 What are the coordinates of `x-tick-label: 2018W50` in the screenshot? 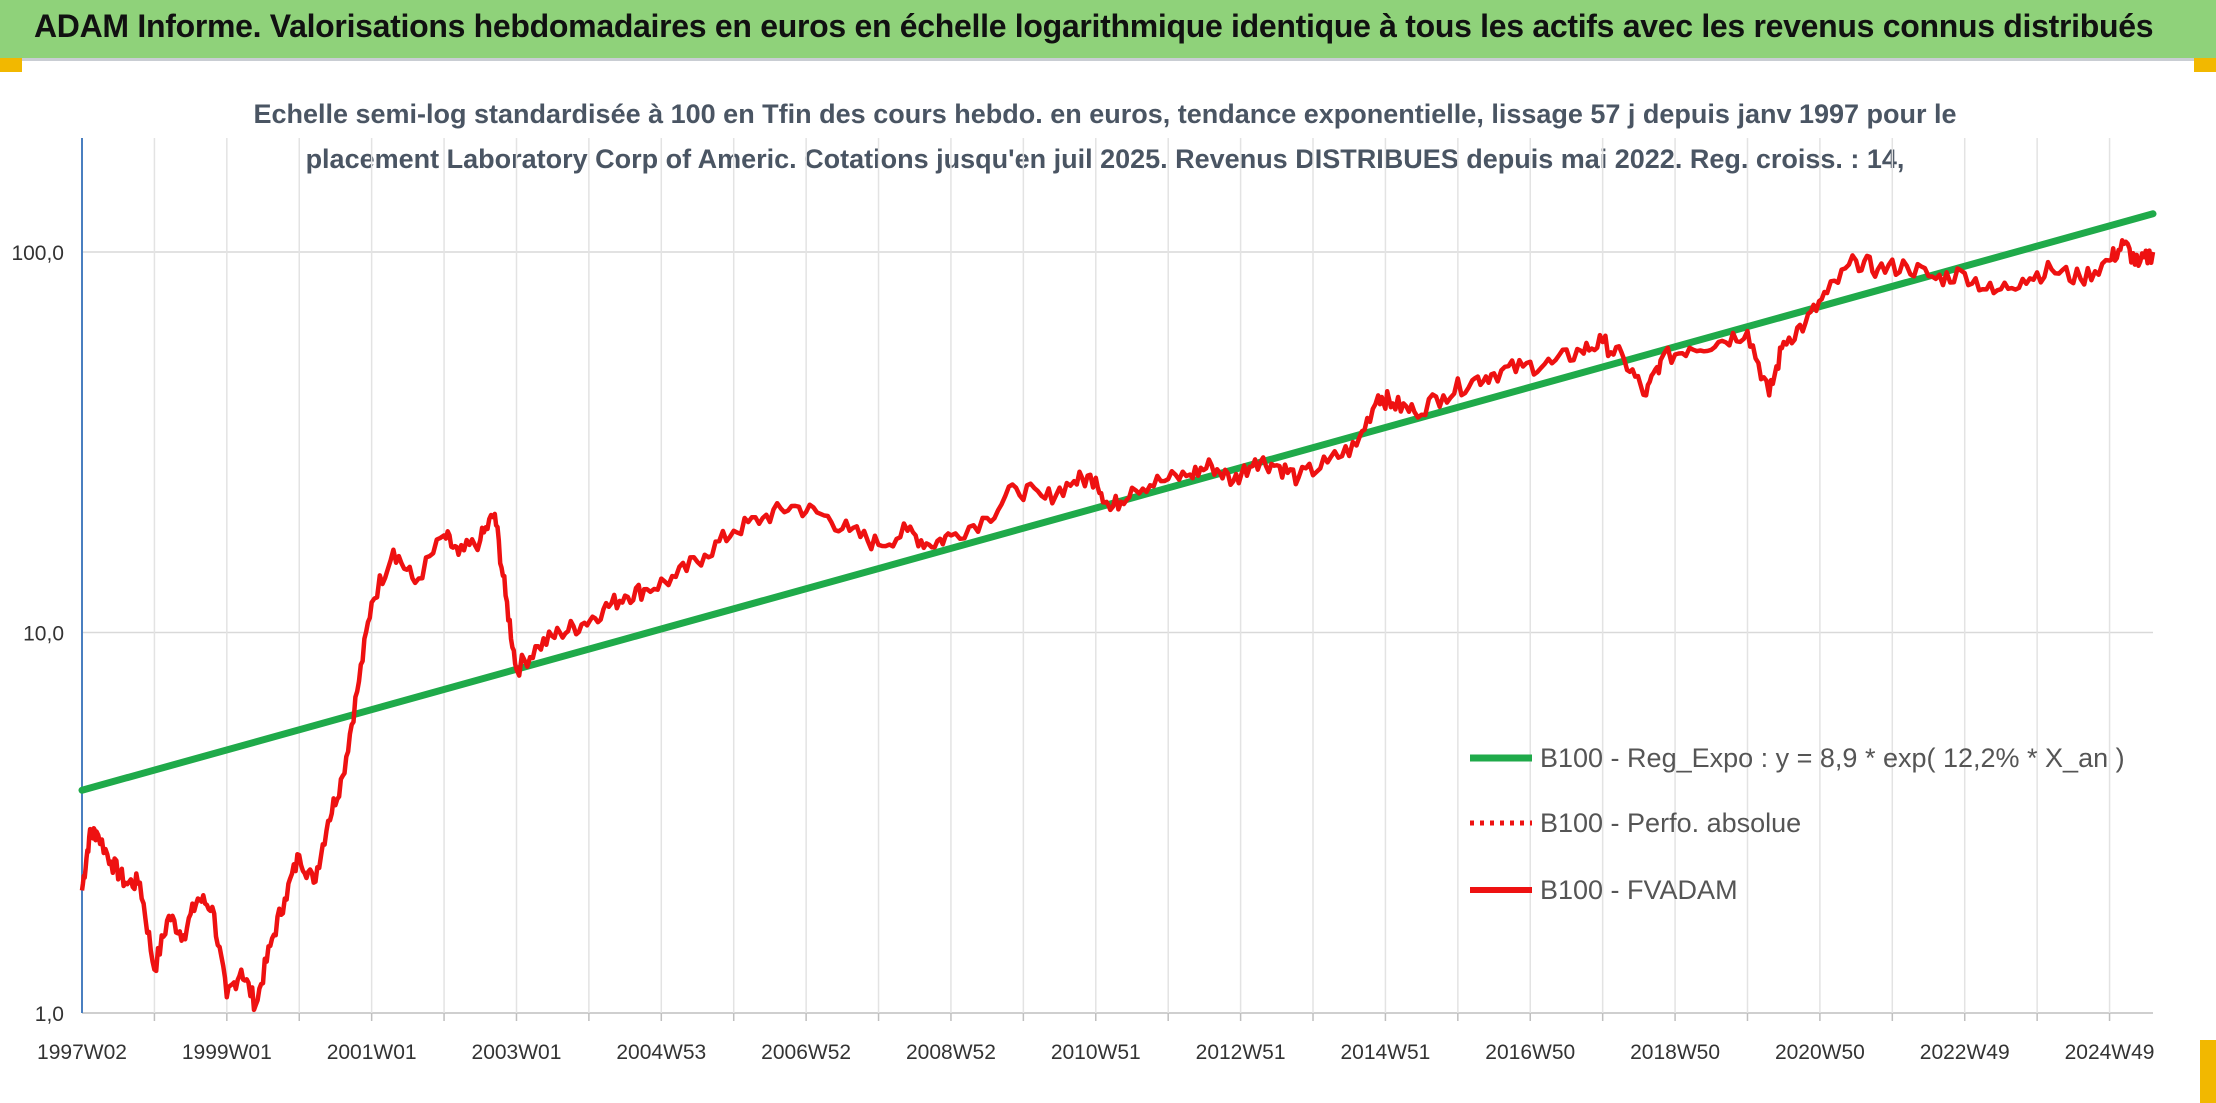 It's located at (1675, 1052).